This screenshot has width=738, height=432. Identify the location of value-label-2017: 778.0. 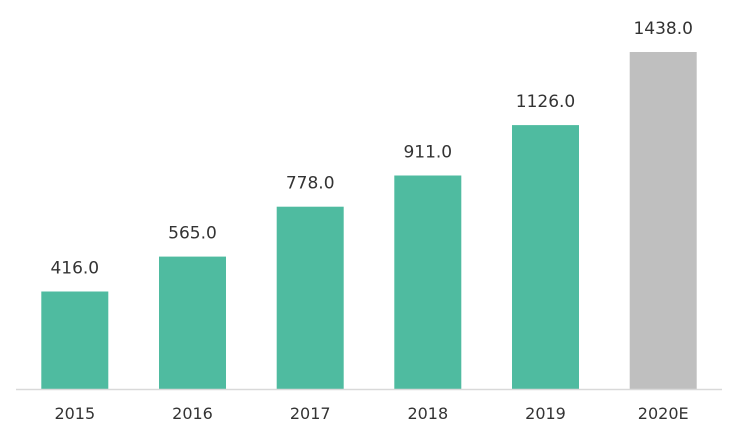
(310, 184).